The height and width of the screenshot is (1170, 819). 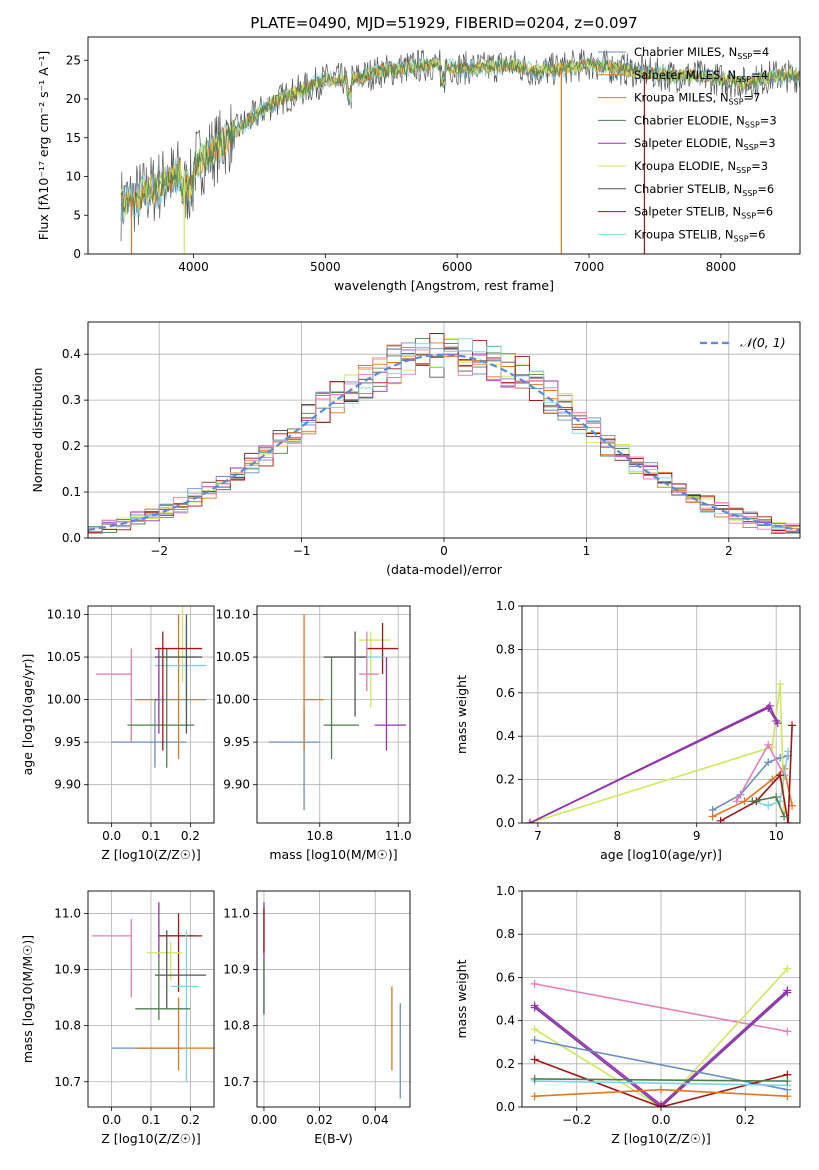 What do you see at coordinates (37, 430) in the screenshot?
I see `y-axis-label: Normed distribution` at bounding box center [37, 430].